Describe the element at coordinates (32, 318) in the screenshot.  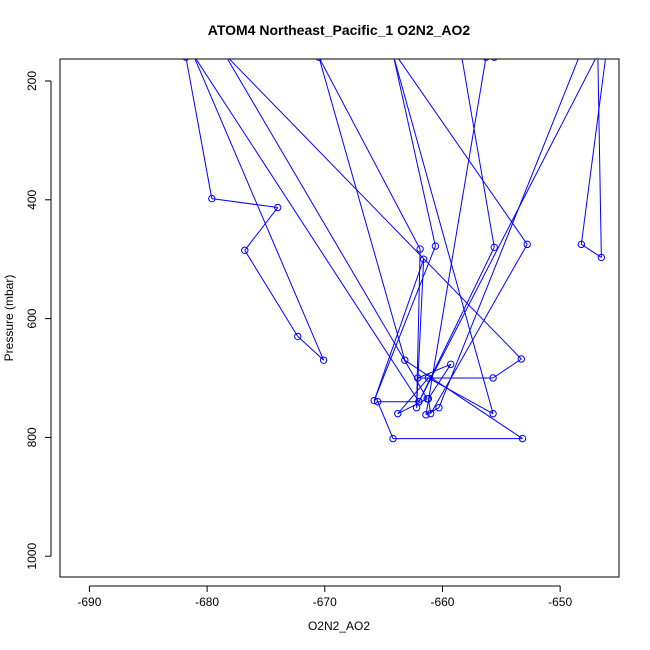
I see `y-tick-label: 600` at that location.